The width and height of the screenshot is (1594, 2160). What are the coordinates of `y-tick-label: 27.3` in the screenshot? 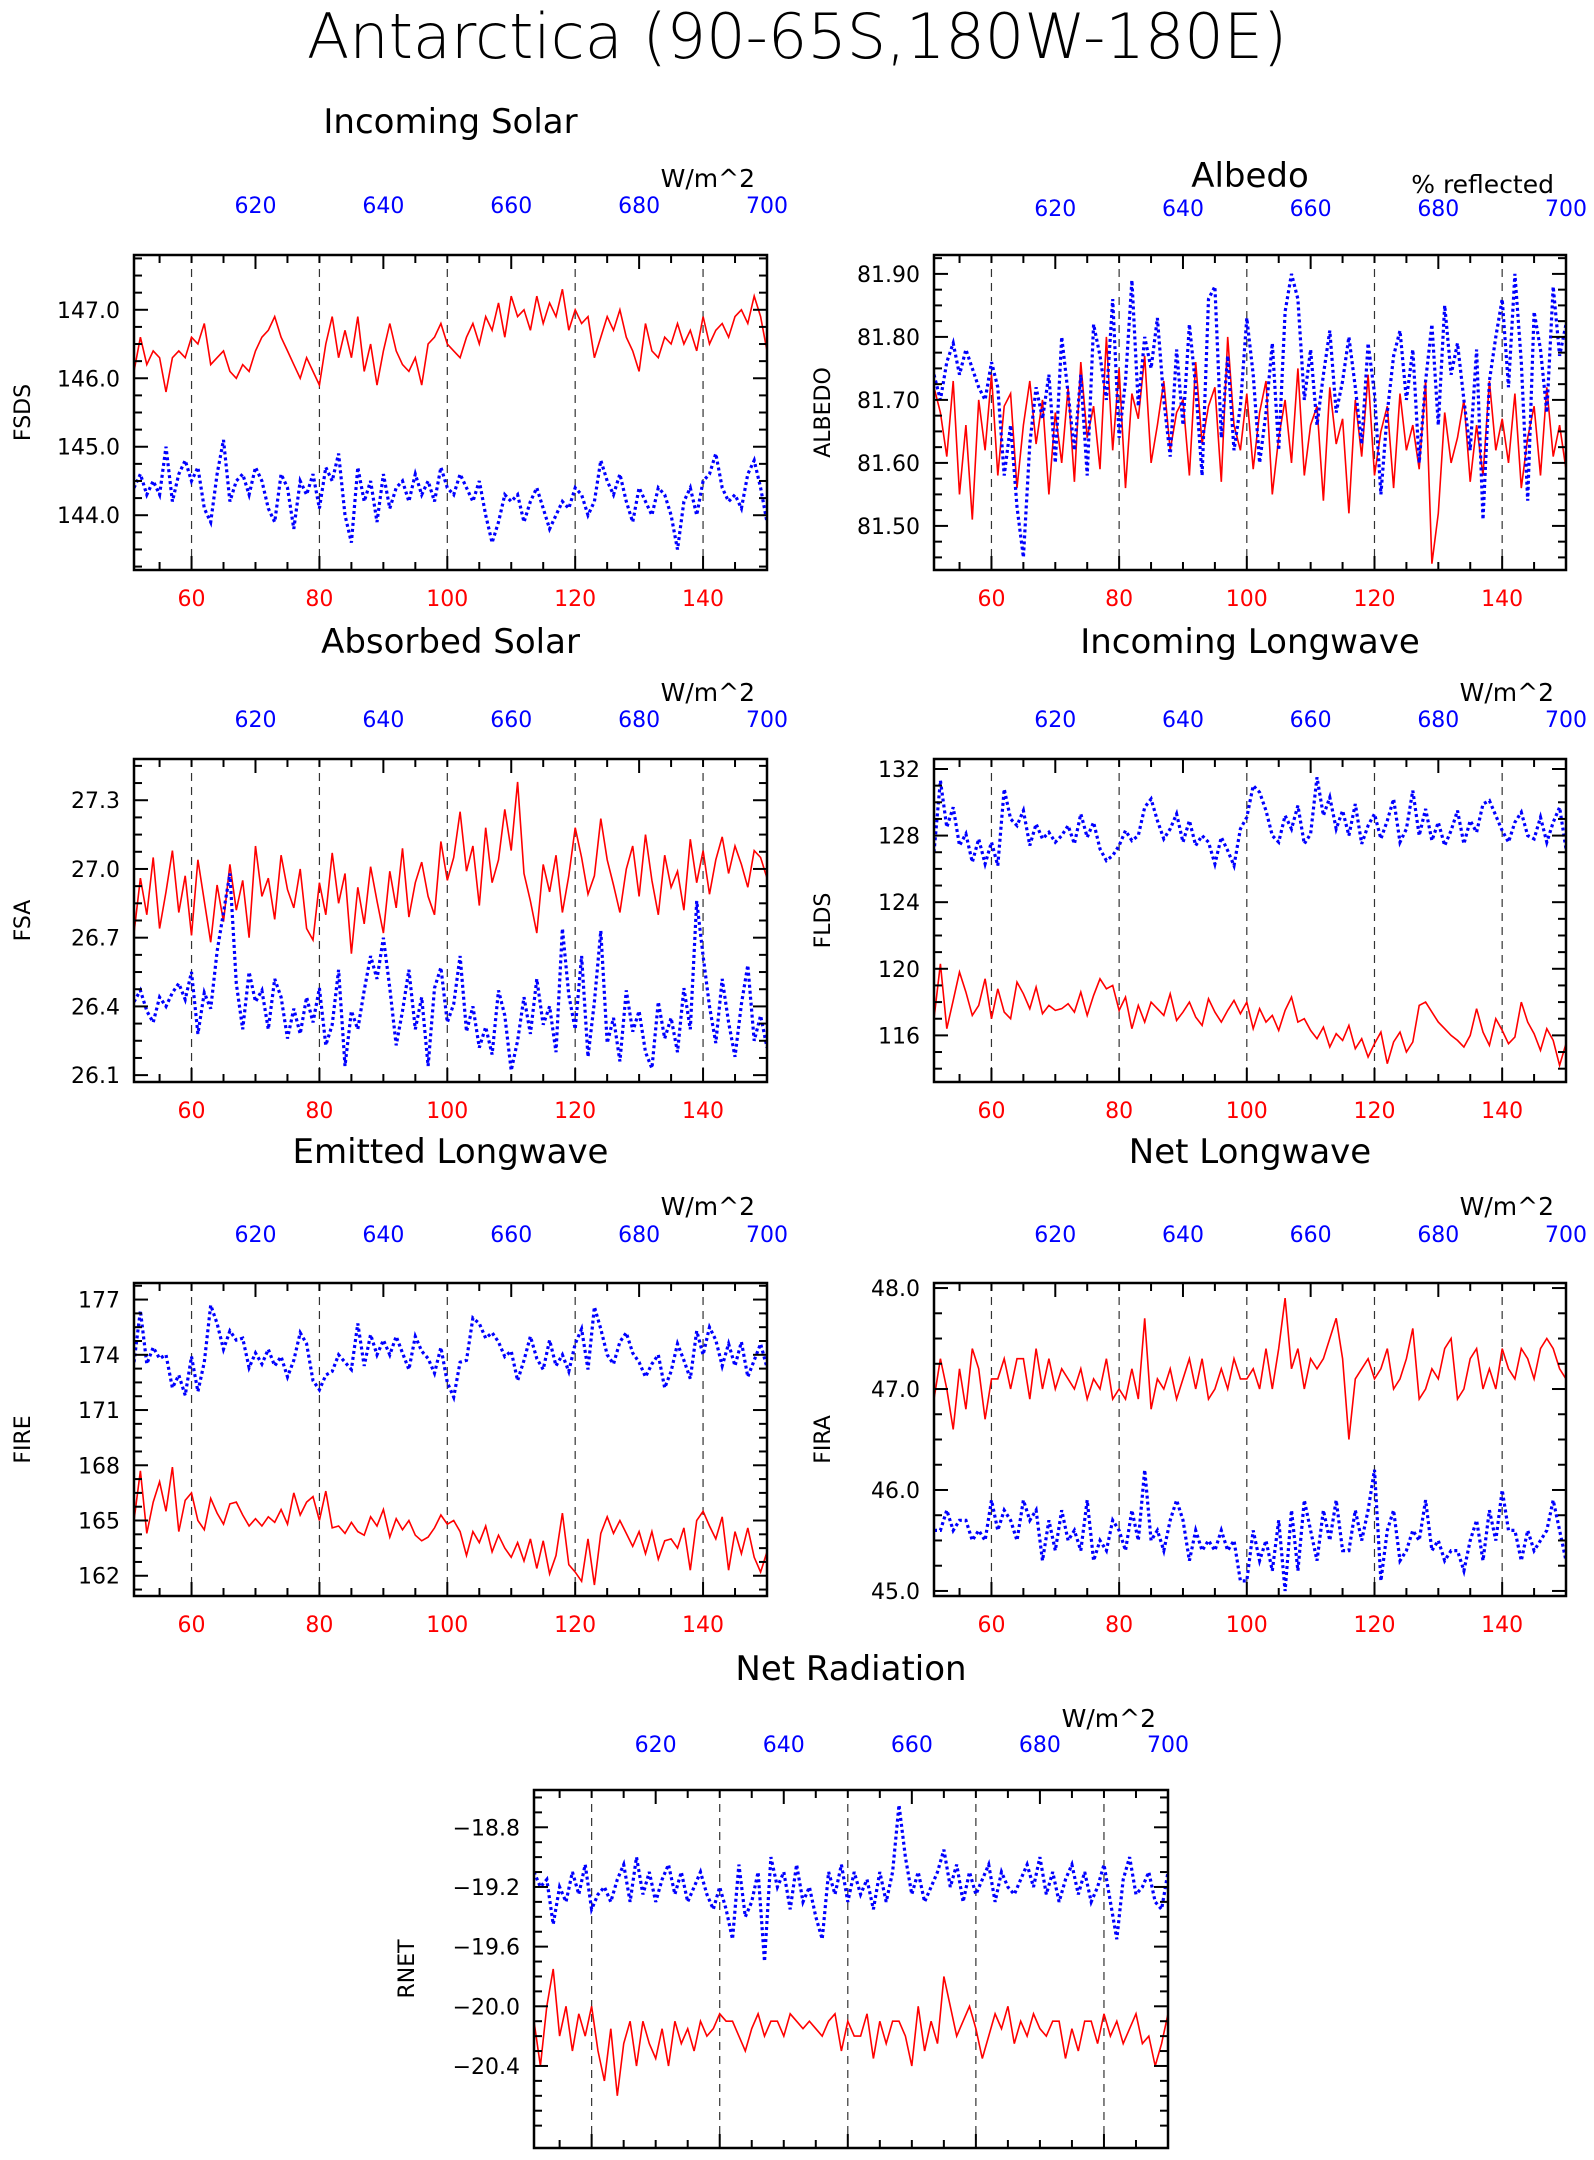 It's located at (95, 801).